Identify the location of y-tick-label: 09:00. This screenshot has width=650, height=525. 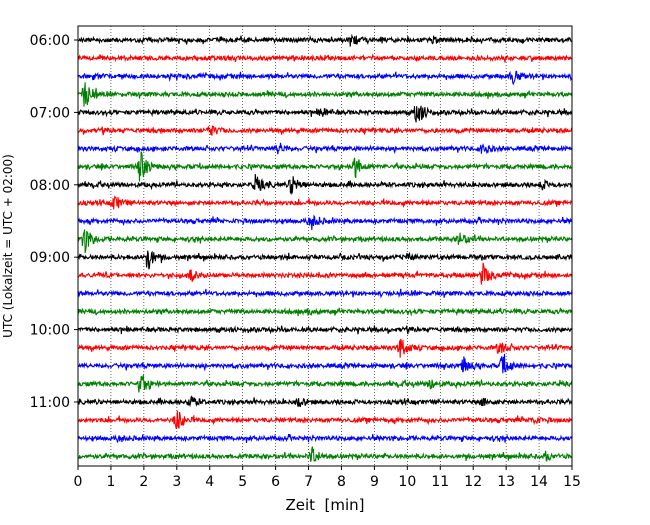
(50, 258).